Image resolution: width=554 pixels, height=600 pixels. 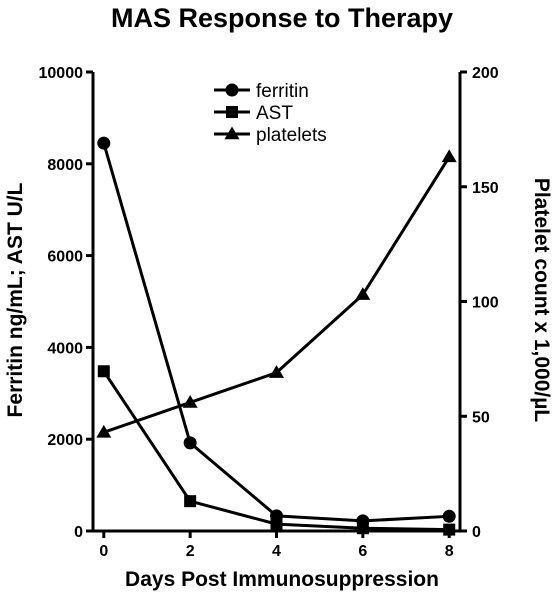 I want to click on legend-item-platelets: platelets, so click(x=270, y=135).